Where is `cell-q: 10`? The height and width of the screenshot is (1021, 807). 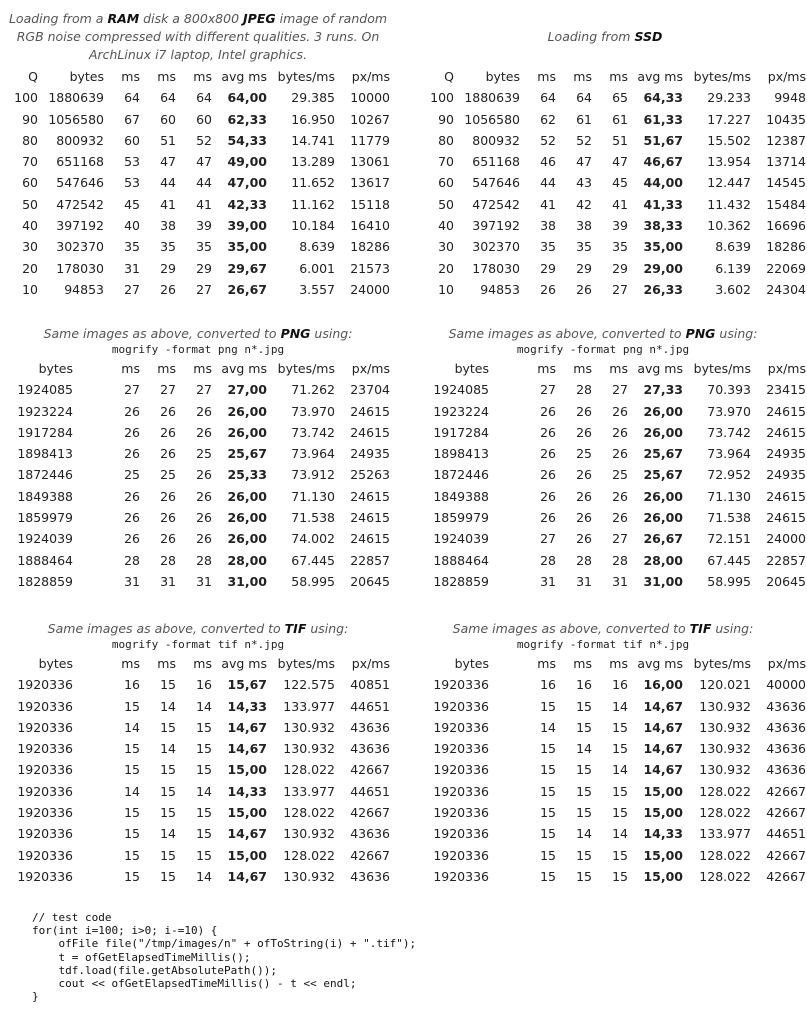
cell-q: 10 is located at coordinates (446, 289).